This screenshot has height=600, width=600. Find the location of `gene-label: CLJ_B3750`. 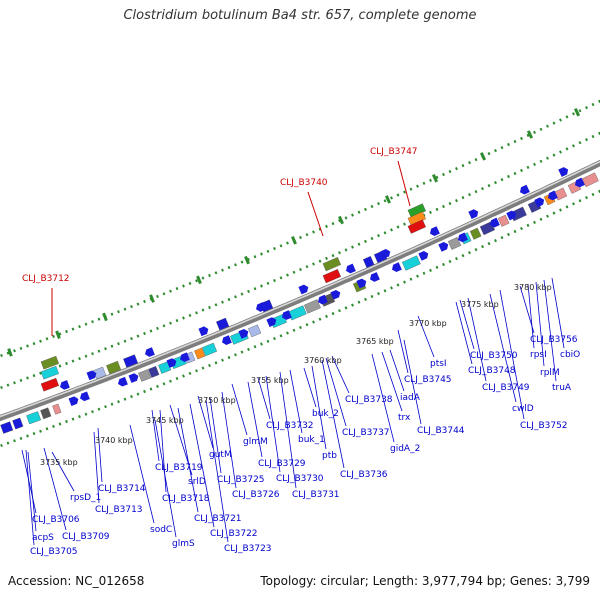

gene-label: CLJ_B3750 is located at coordinates (494, 356).